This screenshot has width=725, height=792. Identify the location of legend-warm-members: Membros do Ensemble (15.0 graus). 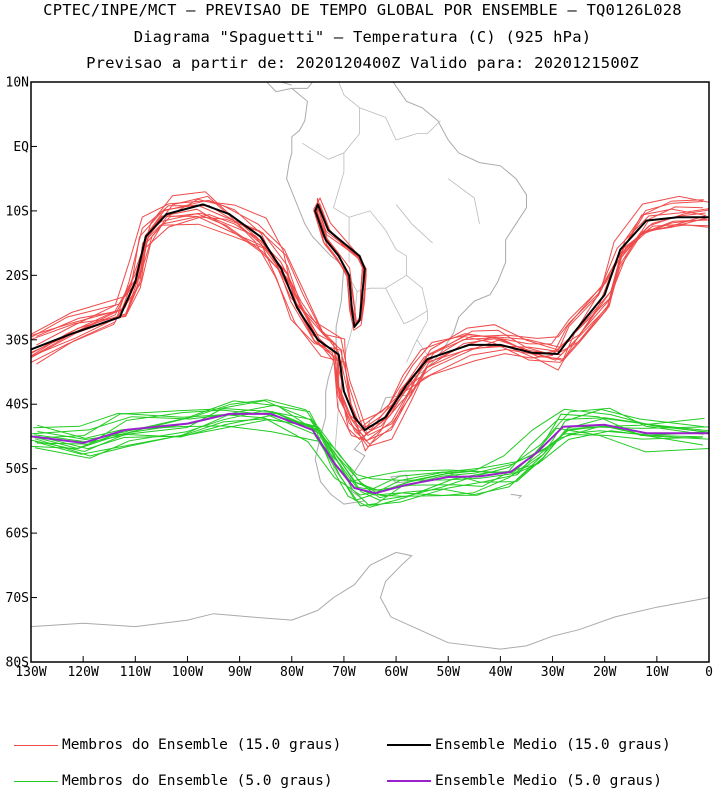
(177, 745).